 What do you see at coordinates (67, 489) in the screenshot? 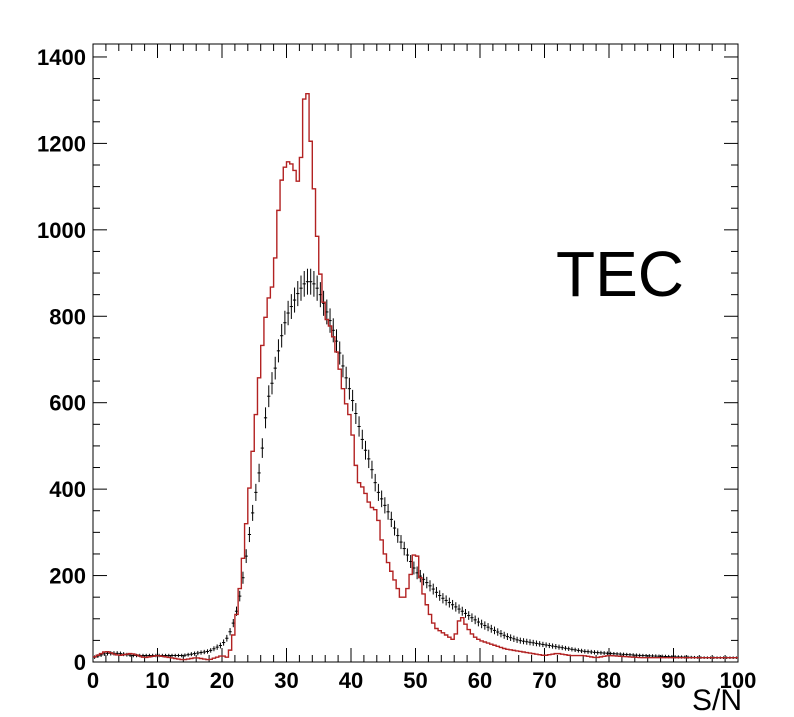
I see `y-tick-label: 400` at bounding box center [67, 489].